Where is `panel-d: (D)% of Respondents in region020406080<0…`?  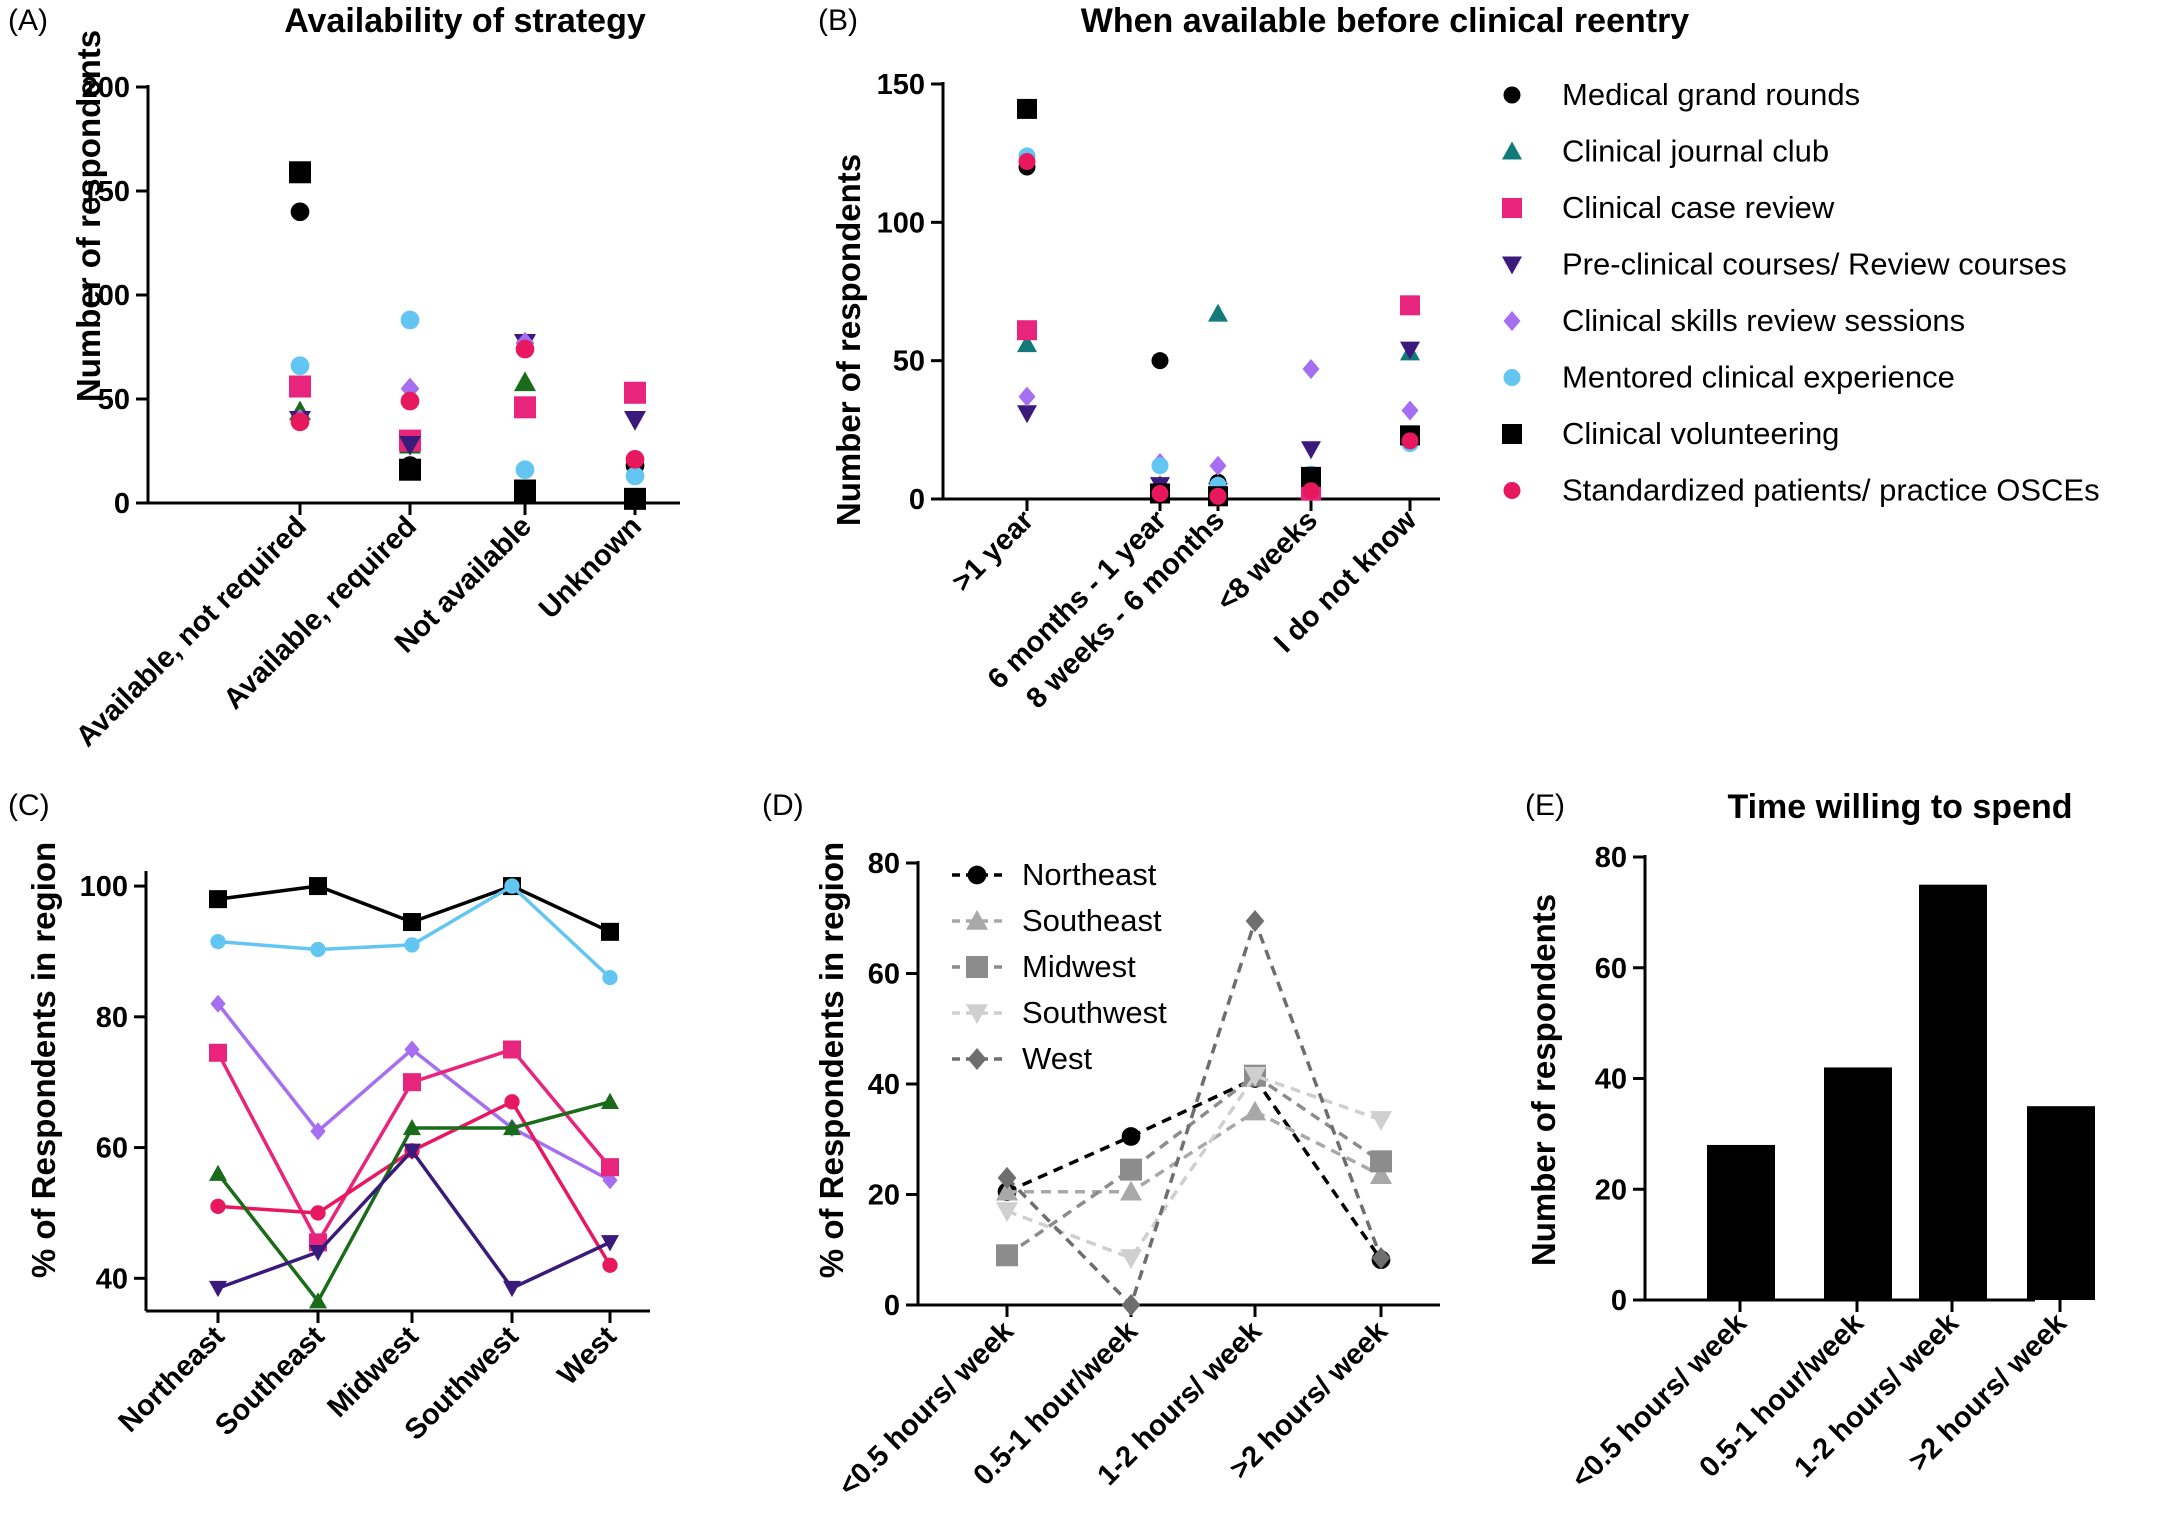
panel-d: (D)% of Respondents in region020406080<0… is located at coordinates (1101, 1146).